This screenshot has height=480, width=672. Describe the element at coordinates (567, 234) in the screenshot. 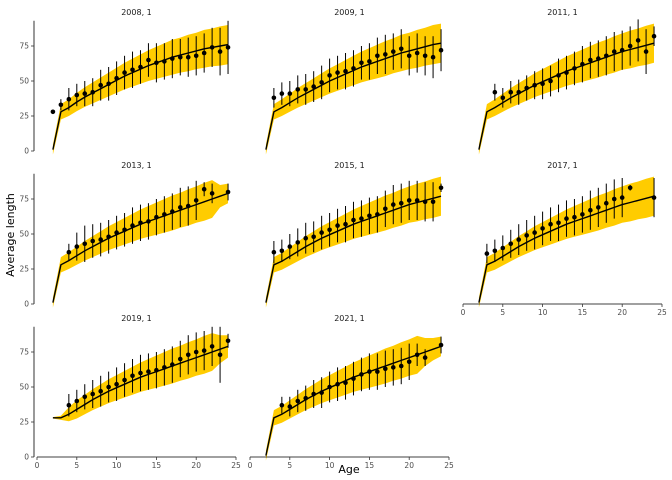

I see `panel: 2017, 1` at that location.